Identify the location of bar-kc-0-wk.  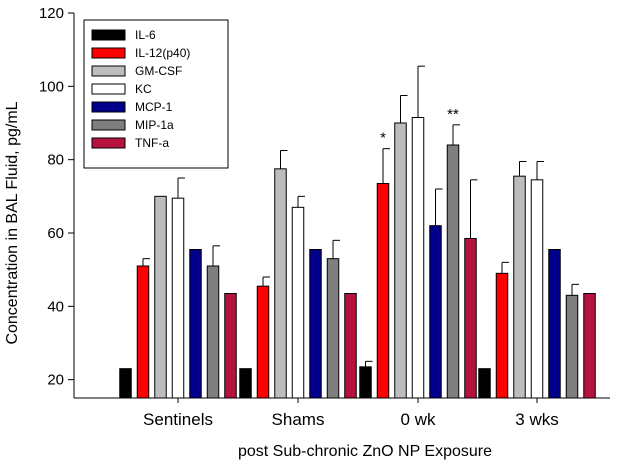
(418, 258).